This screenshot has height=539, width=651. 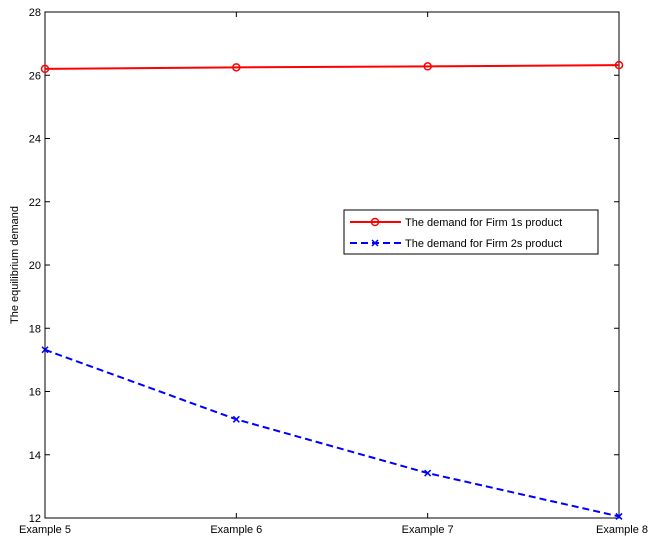 What do you see at coordinates (428, 530) in the screenshot?
I see `x-tick-label: Example 7` at bounding box center [428, 530].